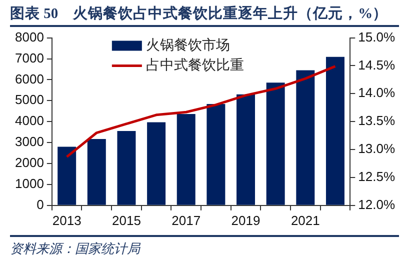  Describe the element at coordinates (29, 184) in the screenshot. I see `y-tick-label: 1000` at that location.